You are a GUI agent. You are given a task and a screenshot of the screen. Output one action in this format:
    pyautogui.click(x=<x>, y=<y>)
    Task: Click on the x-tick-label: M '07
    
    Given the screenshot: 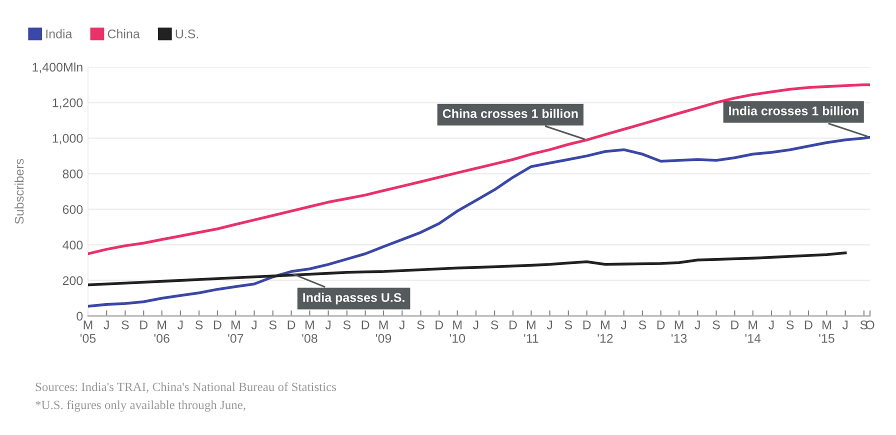 What is the action you would take?
    pyautogui.click(x=236, y=331)
    